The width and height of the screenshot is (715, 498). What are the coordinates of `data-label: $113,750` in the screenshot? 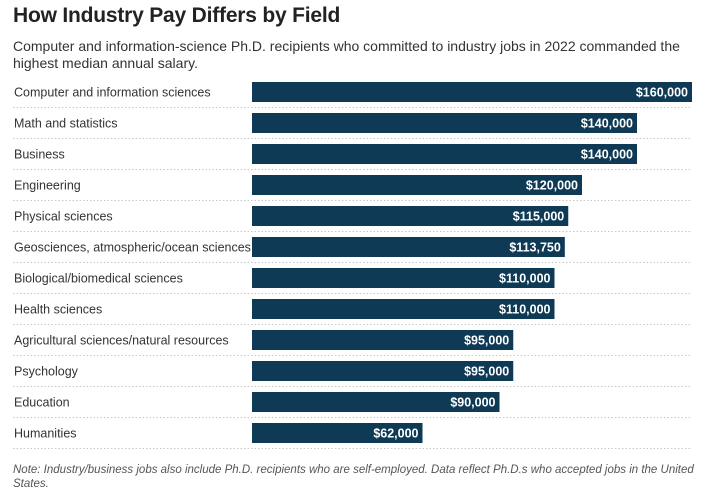 It's located at (534, 248).